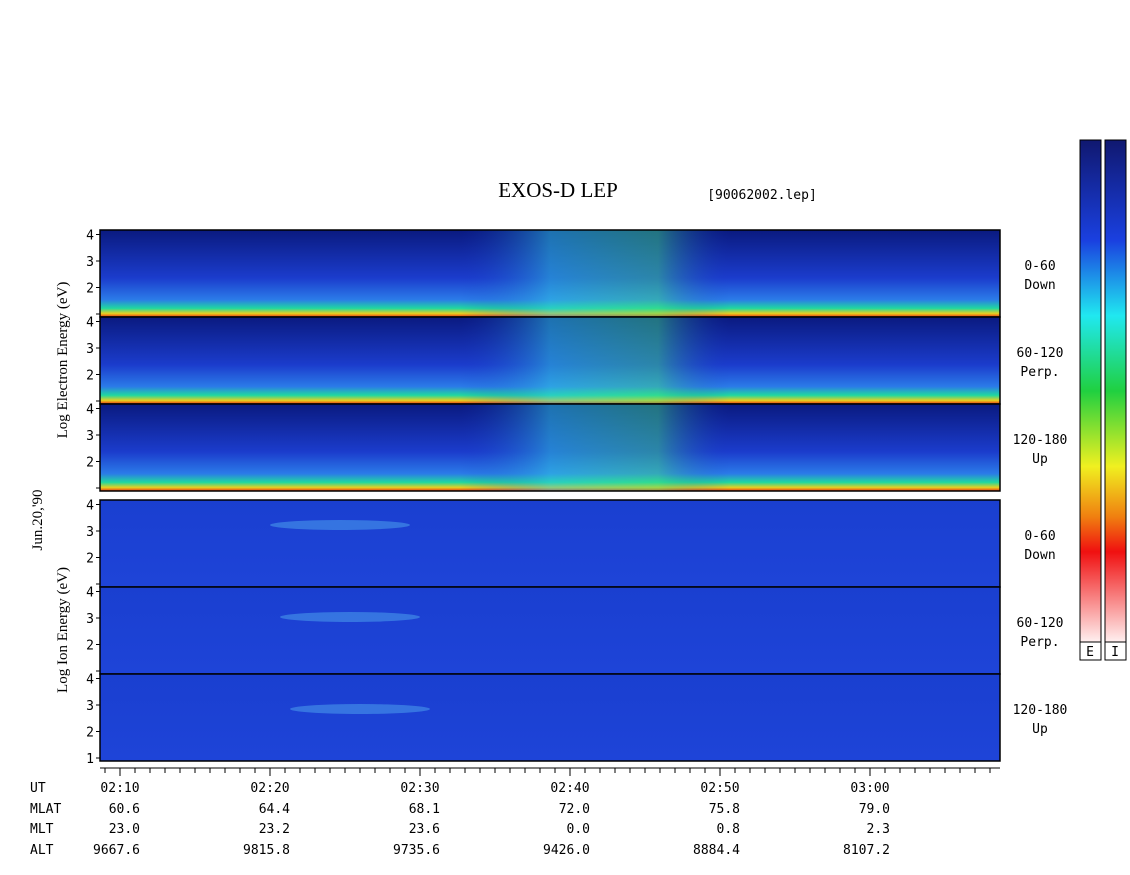 The width and height of the screenshot is (1130, 875). Describe the element at coordinates (716, 850) in the screenshot. I see `row-value: 8884.4` at that location.